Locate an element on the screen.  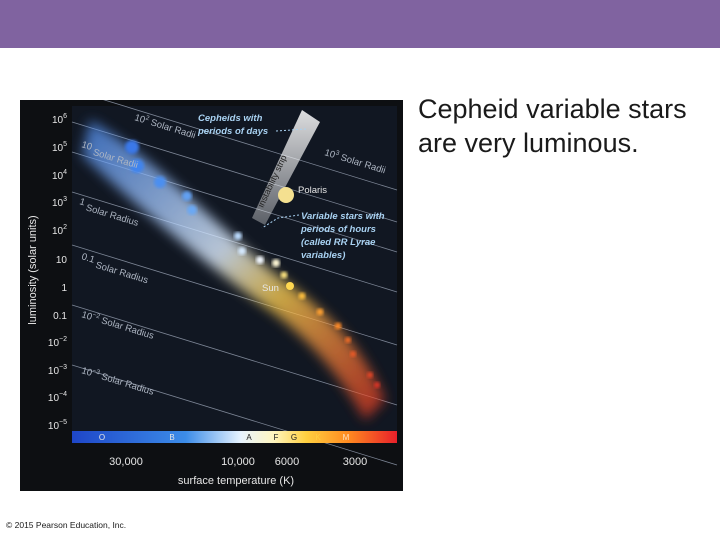
y-axis-label: luminosity (solar units) is located at coordinates (33, 269).